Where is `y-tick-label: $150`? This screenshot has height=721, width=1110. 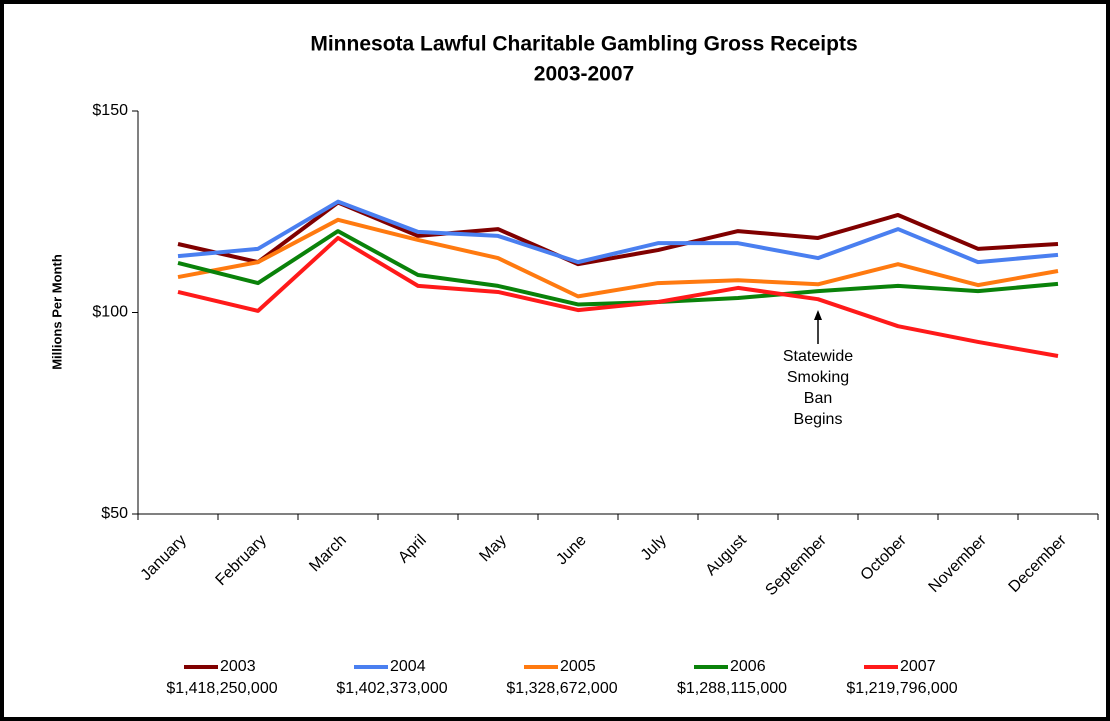 y-tick-label: $150 is located at coordinates (110, 110).